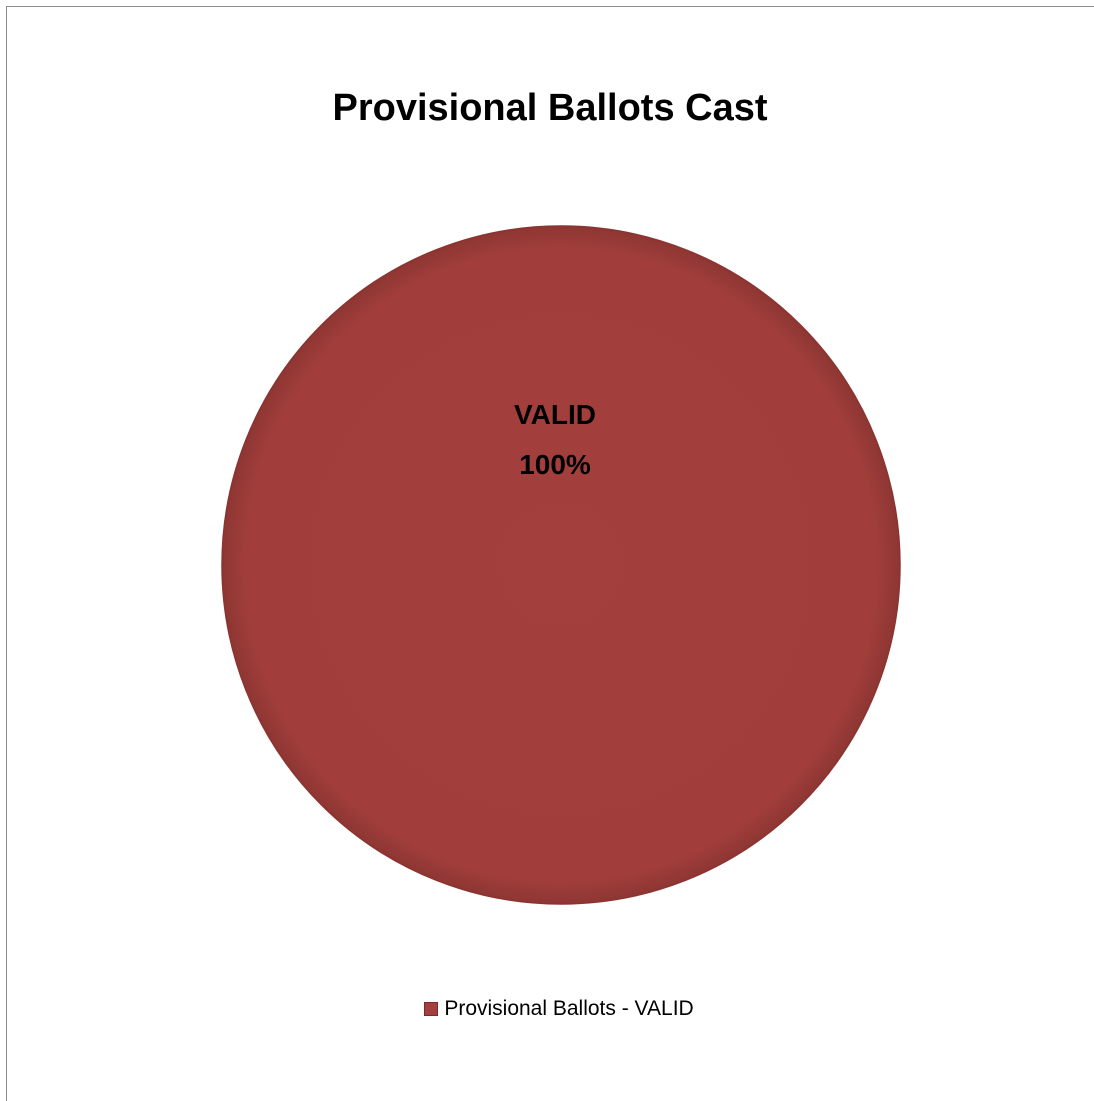 The image size is (1094, 1101). I want to click on legend: Provisional Ballots - VALID, so click(547, 1009).